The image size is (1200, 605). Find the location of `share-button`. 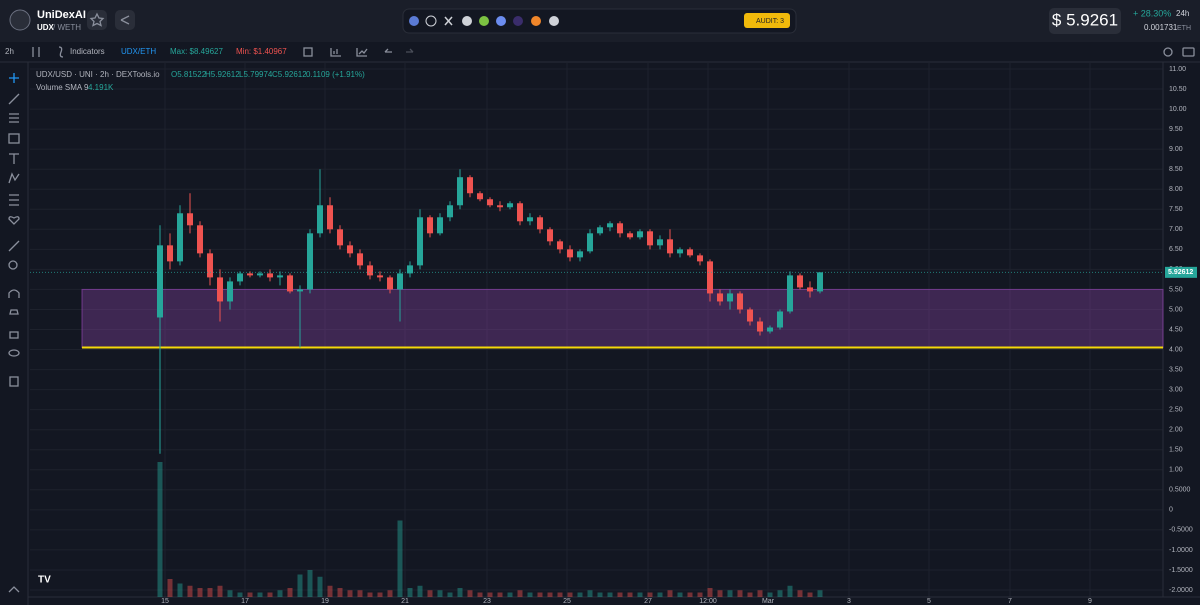

share-button is located at coordinates (125, 20).